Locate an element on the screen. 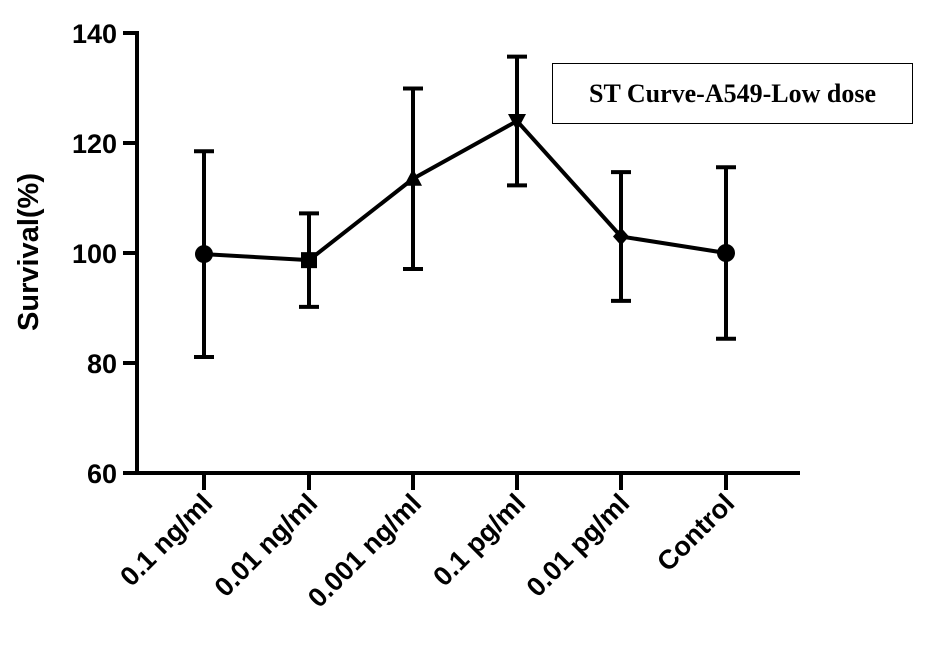 The width and height of the screenshot is (946, 656). y-axis-title: Survival(%) is located at coordinates (29, 252).